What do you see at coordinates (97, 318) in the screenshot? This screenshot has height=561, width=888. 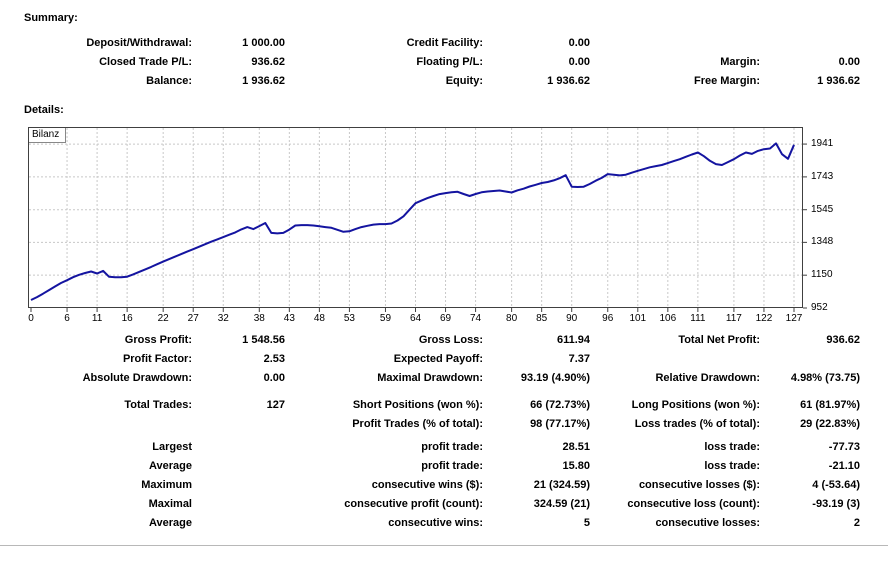 I see `x-axis-label: 11` at bounding box center [97, 318].